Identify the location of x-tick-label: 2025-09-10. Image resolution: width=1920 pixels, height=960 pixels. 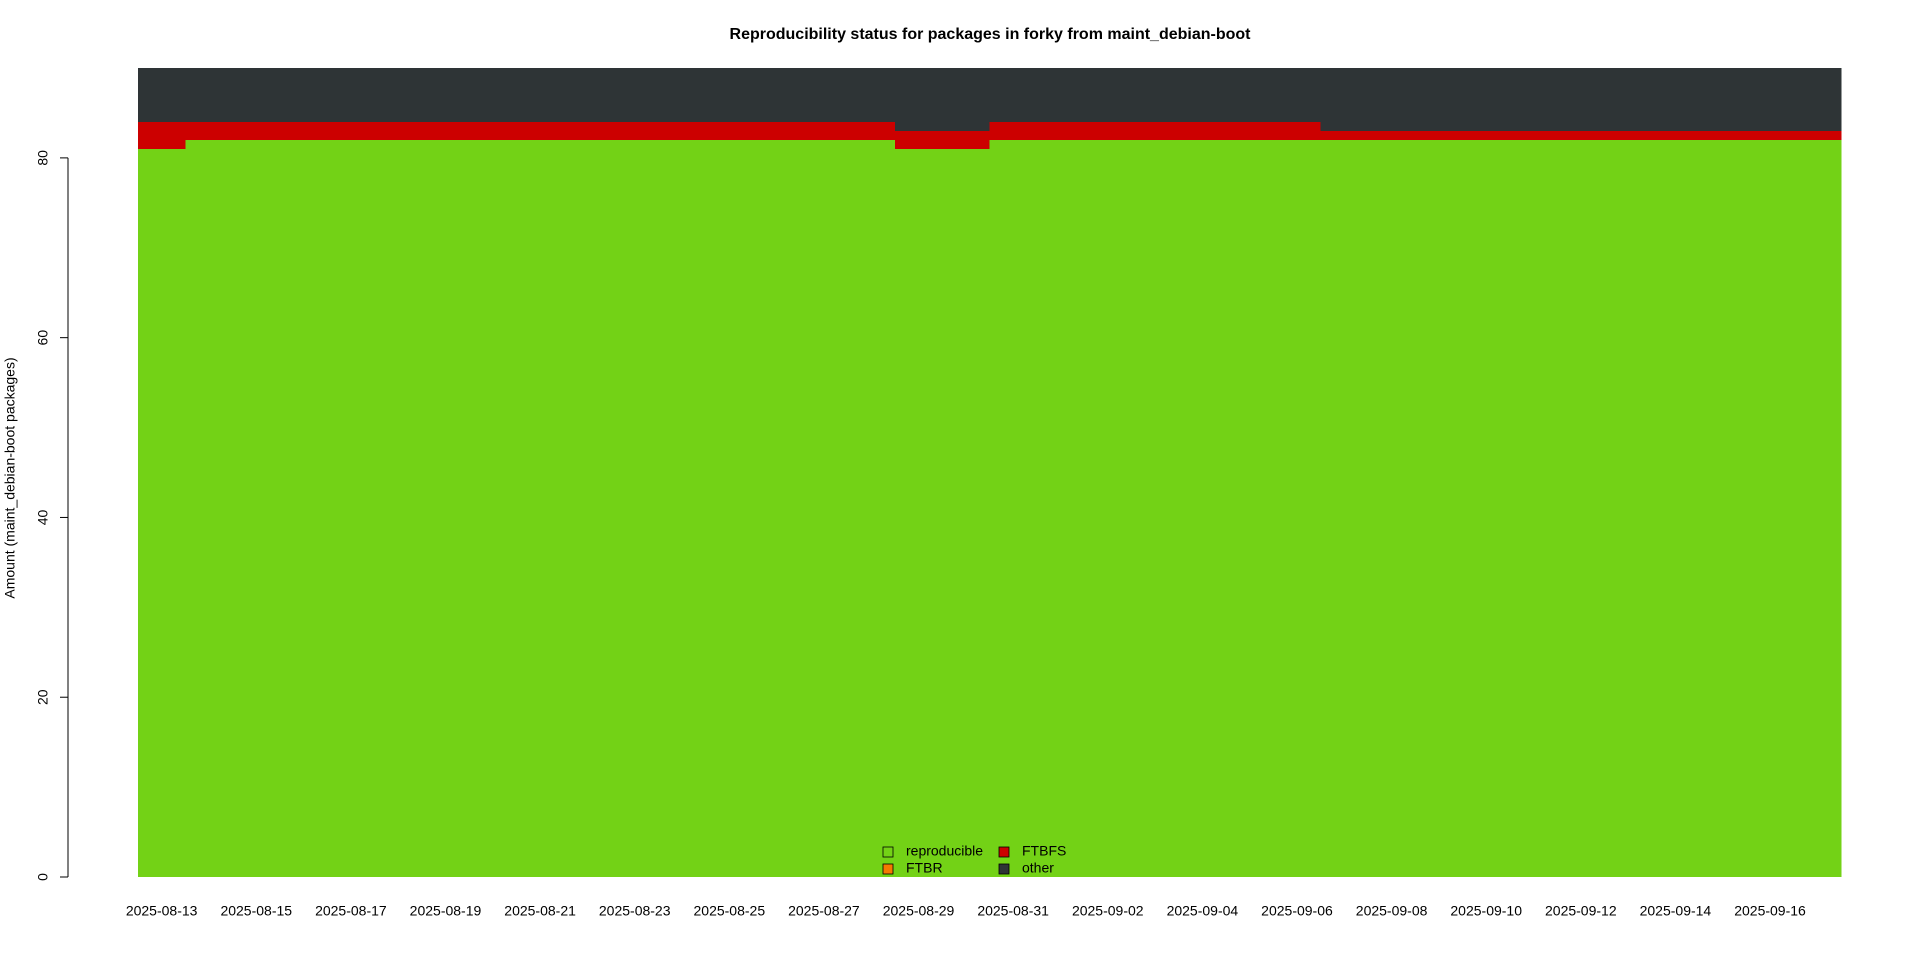
(1486, 911).